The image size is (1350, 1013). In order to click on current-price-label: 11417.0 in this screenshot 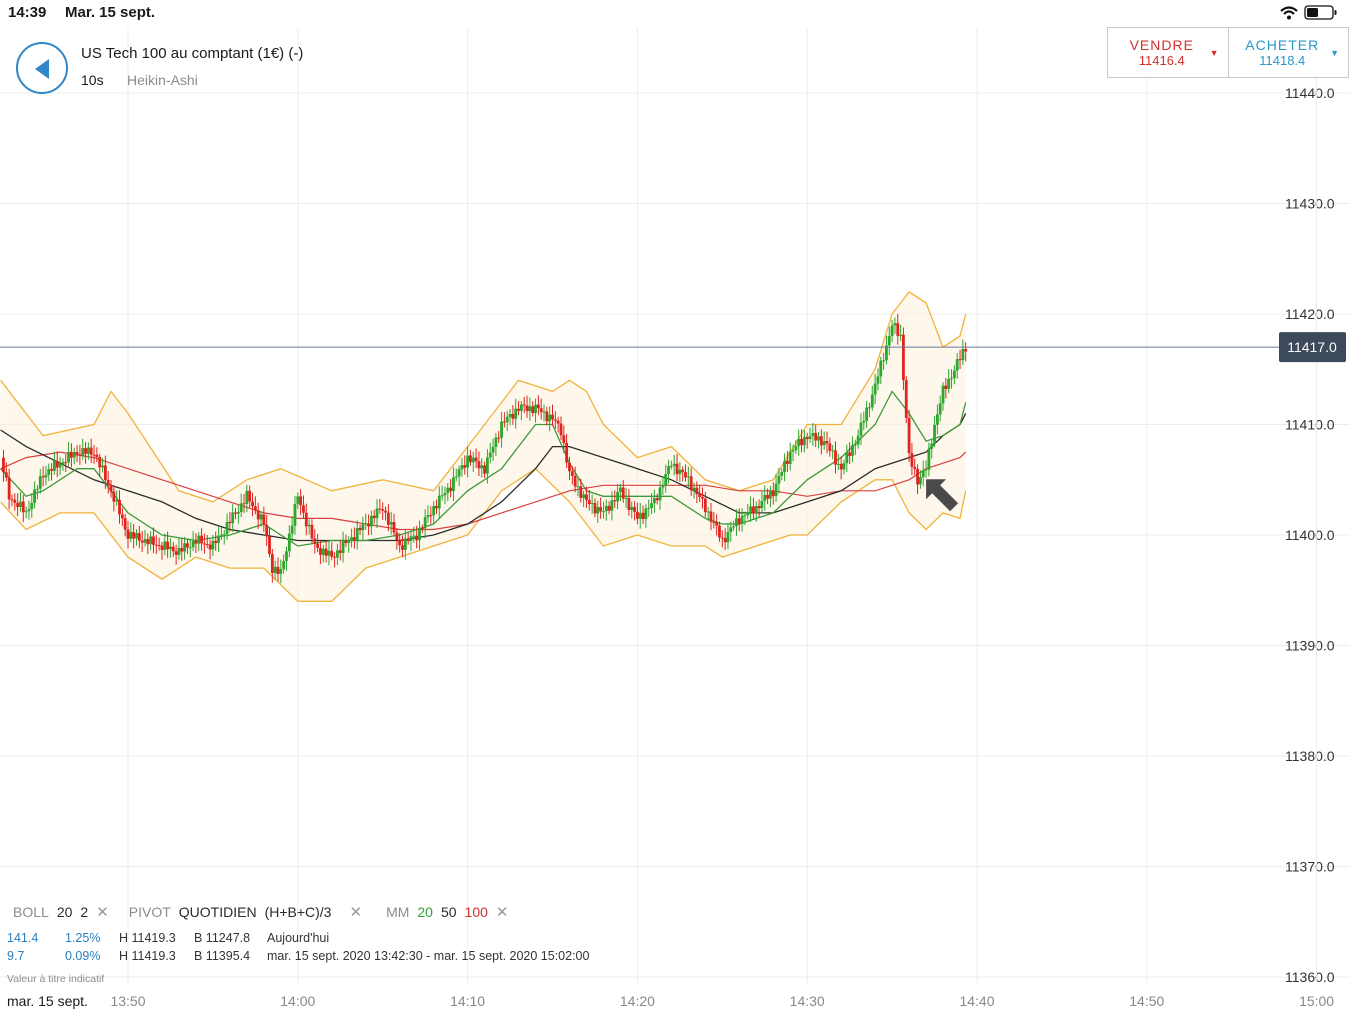, I will do `click(1312, 347)`.